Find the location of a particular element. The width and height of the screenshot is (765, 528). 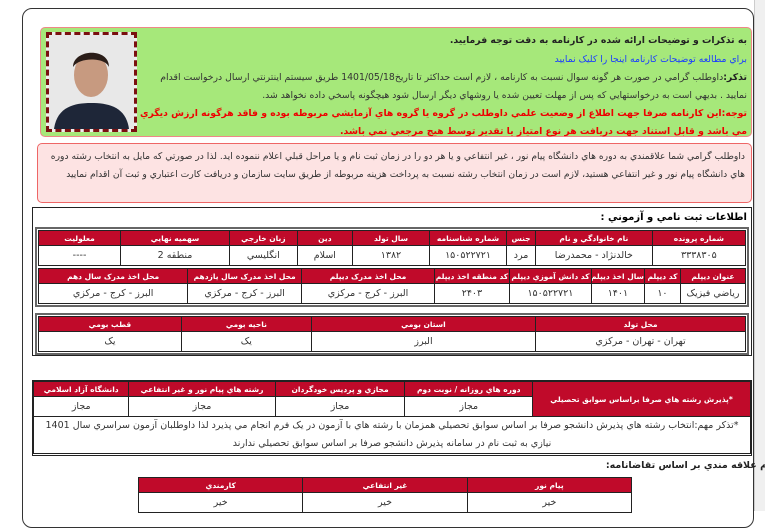

col-non-profit: غير انتفاعي is located at coordinates (385, 485).